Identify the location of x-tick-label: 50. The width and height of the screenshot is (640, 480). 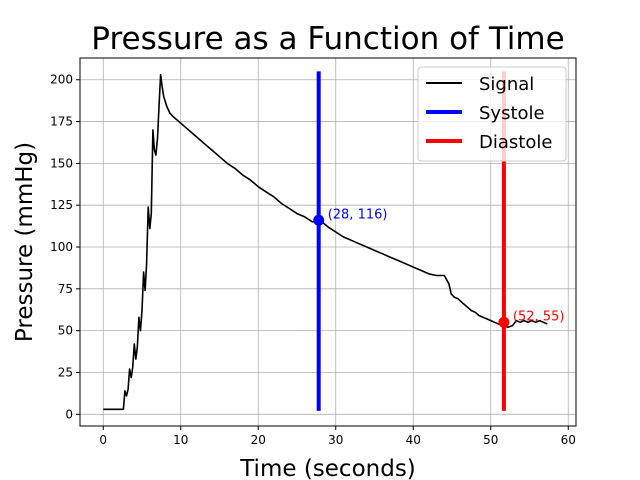
(490, 440).